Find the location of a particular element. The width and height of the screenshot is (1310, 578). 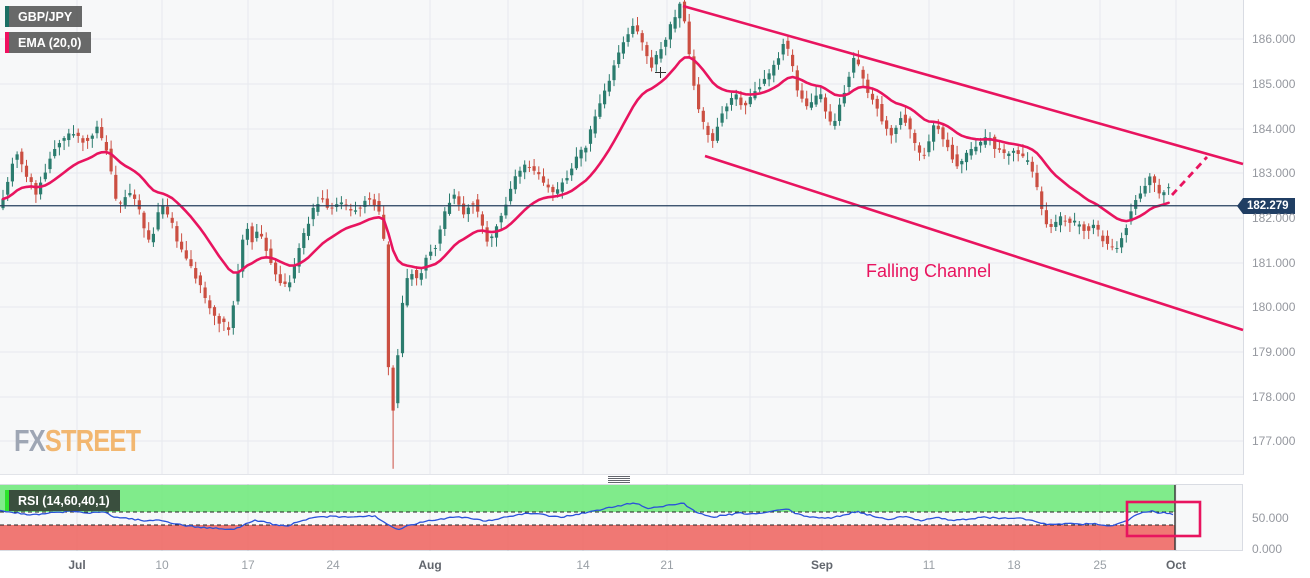

channel-lower-line is located at coordinates (974, 243).